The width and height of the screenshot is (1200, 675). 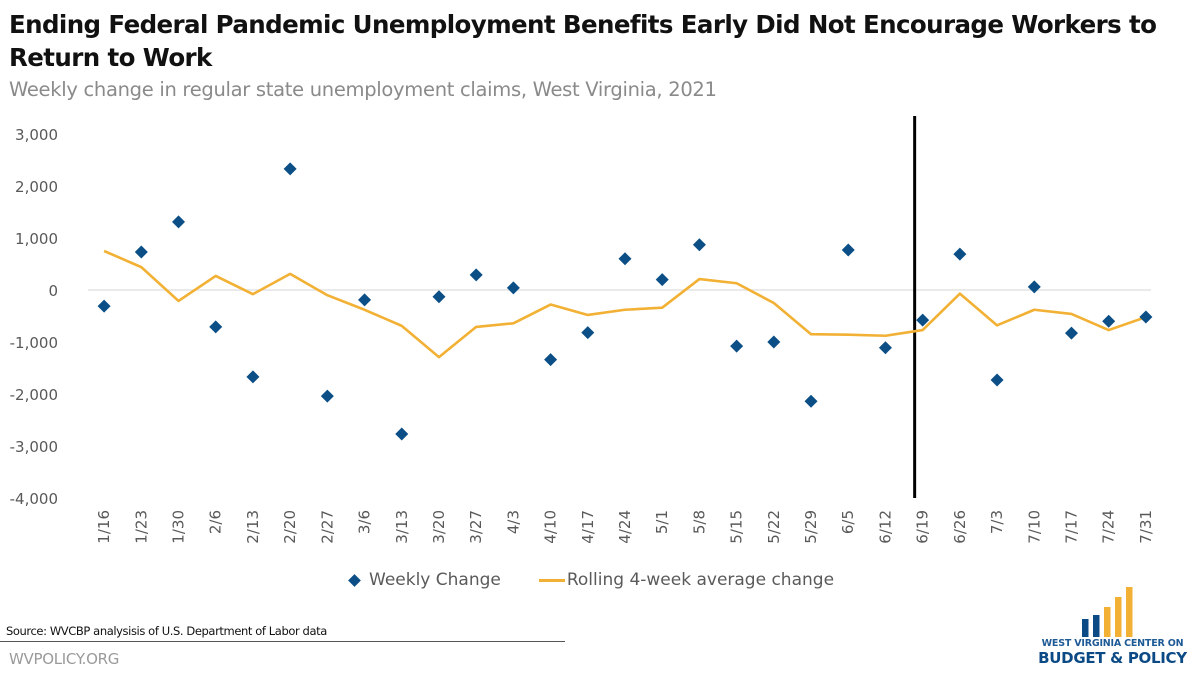 What do you see at coordinates (36, 187) in the screenshot?
I see `y-tick-label: 2,000` at bounding box center [36, 187].